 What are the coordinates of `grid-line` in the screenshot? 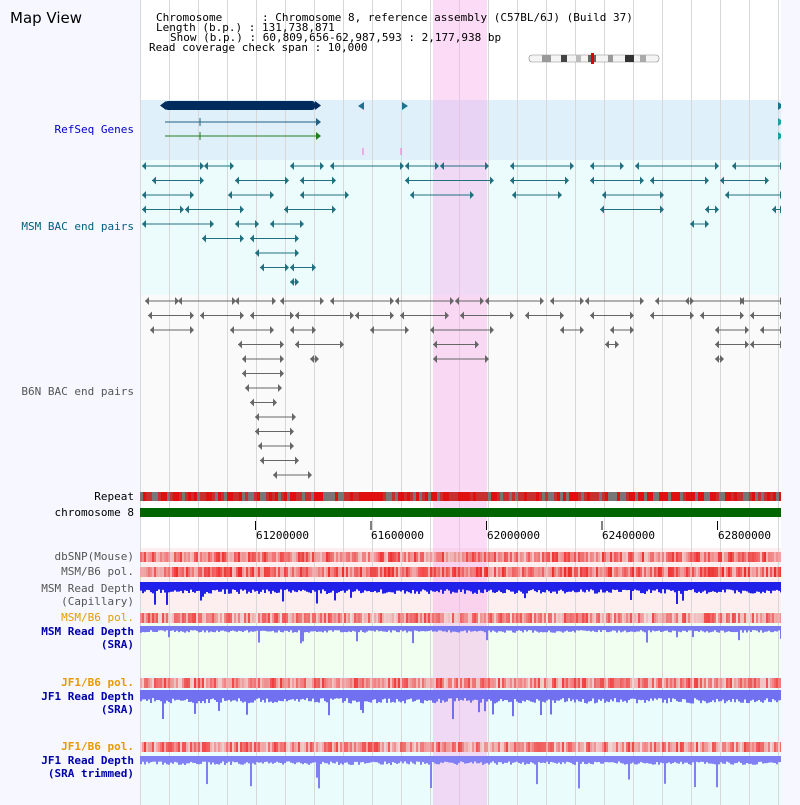 It's located at (343, 402).